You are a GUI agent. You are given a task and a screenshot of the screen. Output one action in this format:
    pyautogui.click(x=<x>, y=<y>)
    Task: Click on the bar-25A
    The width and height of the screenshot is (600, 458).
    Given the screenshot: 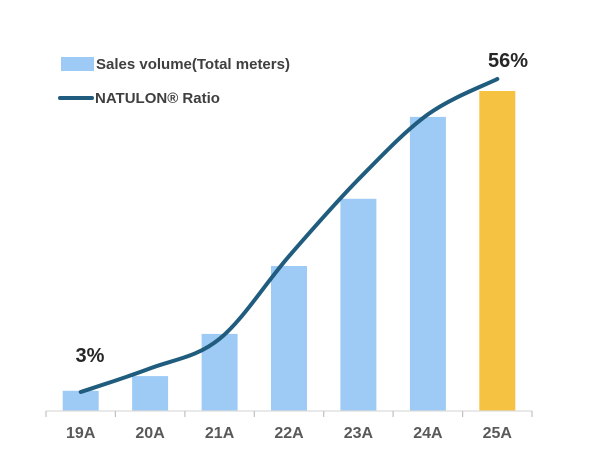 What is the action you would take?
    pyautogui.click(x=497, y=251)
    